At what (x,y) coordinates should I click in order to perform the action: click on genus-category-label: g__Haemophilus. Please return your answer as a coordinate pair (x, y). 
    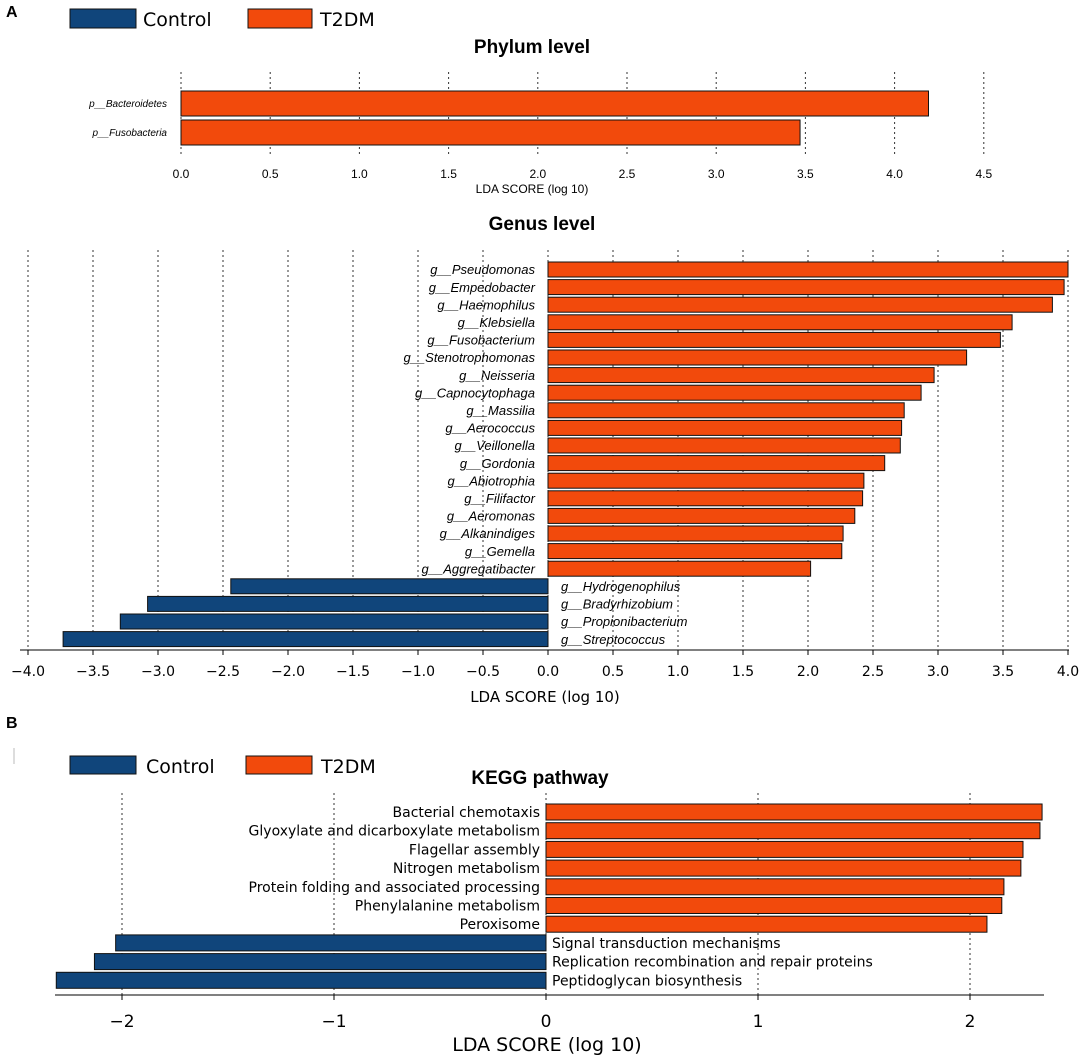
    Looking at the image, I should click on (486, 304).